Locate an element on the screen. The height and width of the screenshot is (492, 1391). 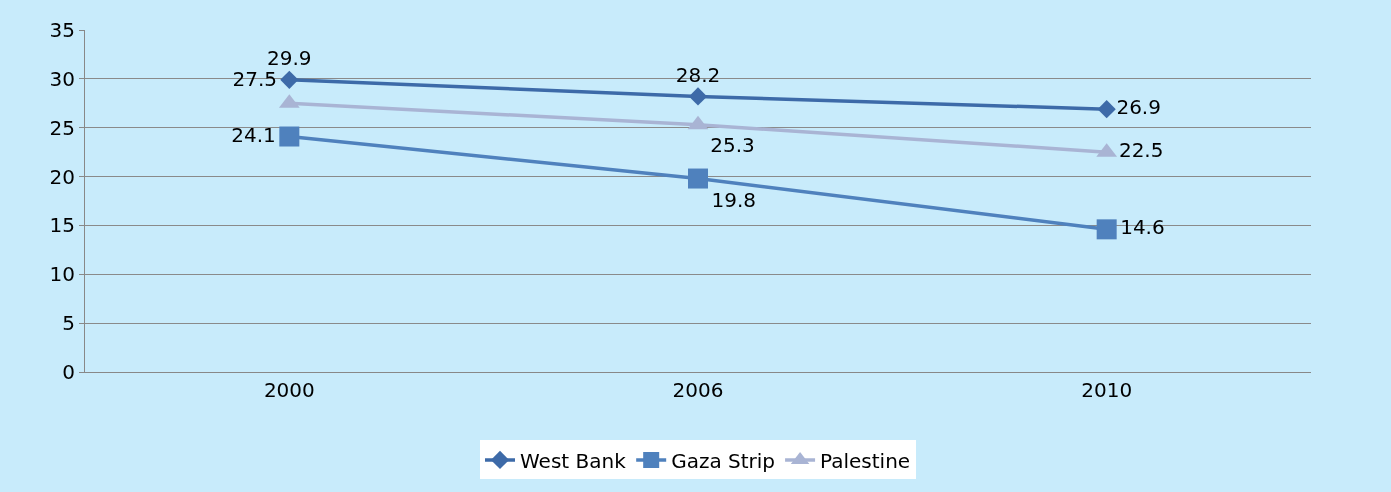
x-tick-label: 2006 is located at coordinates (698, 390).